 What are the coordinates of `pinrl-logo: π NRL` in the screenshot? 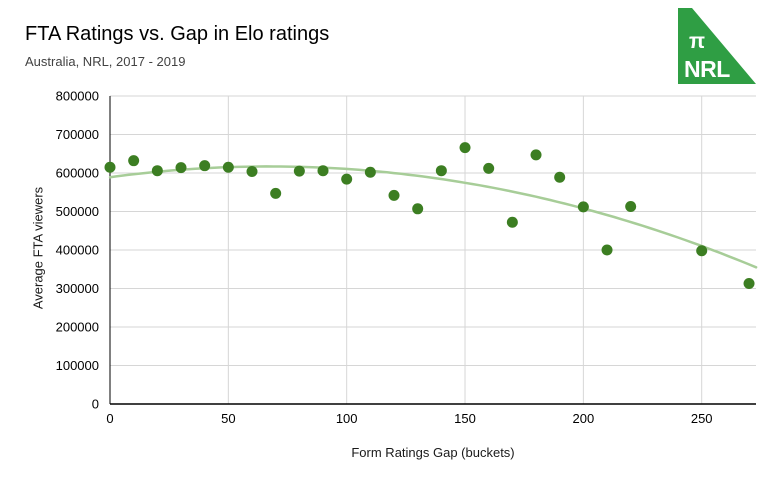 It's located at (717, 46).